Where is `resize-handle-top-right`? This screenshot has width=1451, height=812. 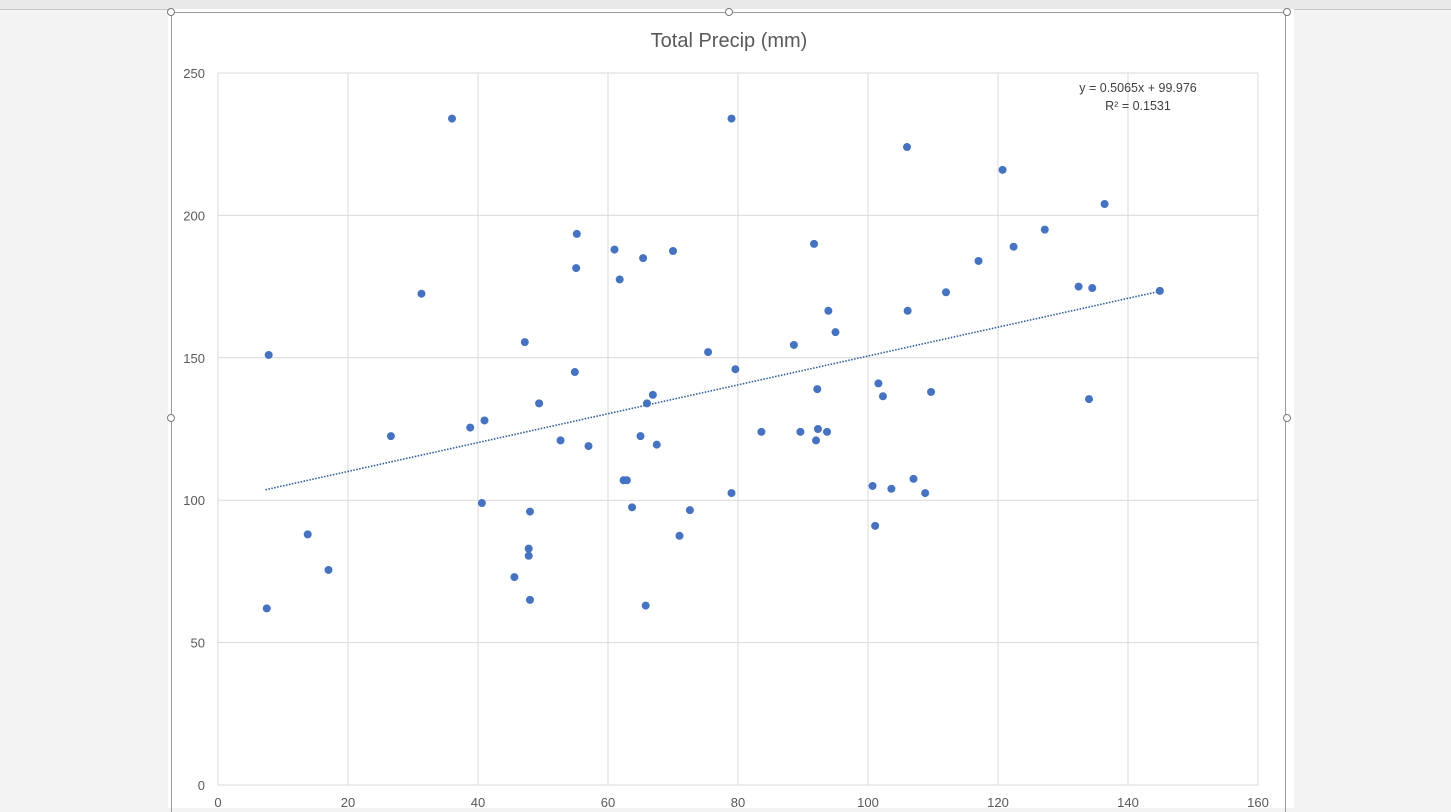 resize-handle-top-right is located at coordinates (1287, 12).